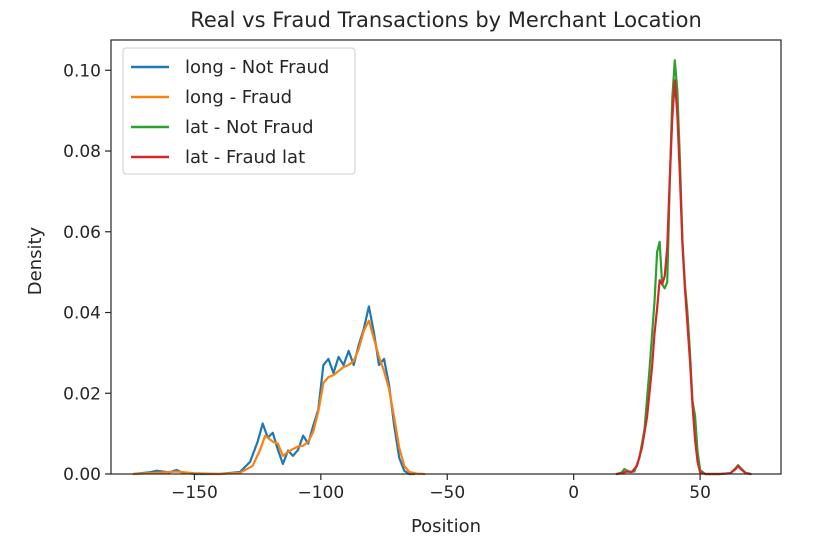  What do you see at coordinates (257, 67) in the screenshot?
I see `legend-label-0: long - Not Fraud` at bounding box center [257, 67].